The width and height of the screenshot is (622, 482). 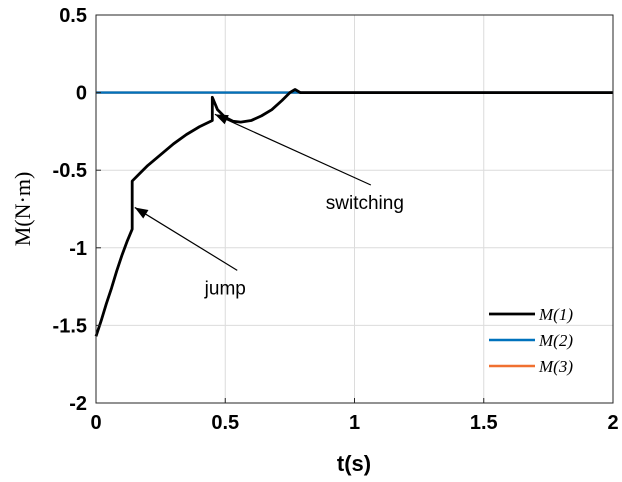 What do you see at coordinates (95, 423) in the screenshot?
I see `x-tick-label: 0` at bounding box center [95, 423].